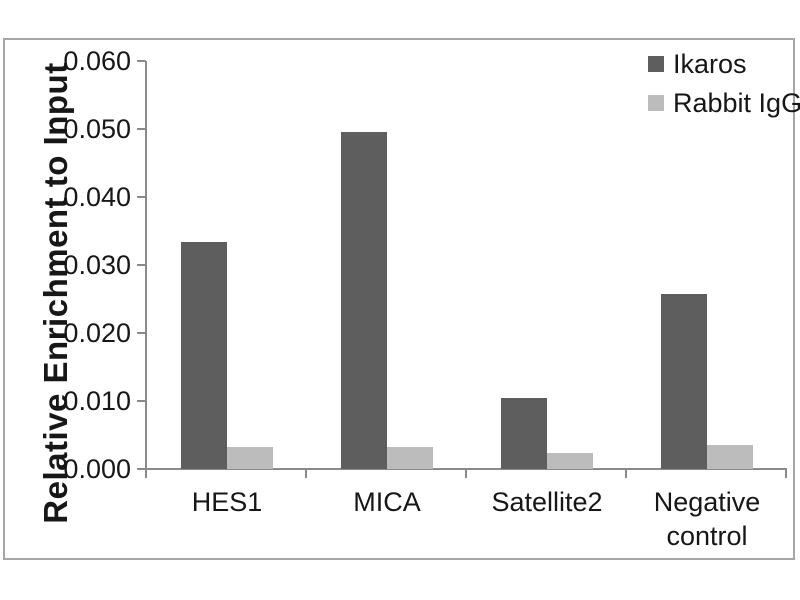 This screenshot has height=600, width=800. What do you see at coordinates (656, 103) in the screenshot?
I see `legend-swatch-rabbit-igg` at bounding box center [656, 103].